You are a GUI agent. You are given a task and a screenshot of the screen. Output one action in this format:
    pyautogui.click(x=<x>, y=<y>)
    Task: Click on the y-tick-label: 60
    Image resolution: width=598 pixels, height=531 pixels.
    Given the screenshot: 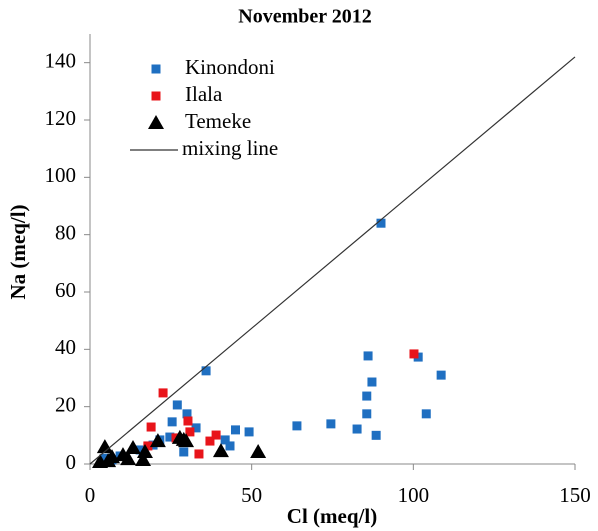 What is the action you would take?
    pyautogui.click(x=65, y=290)
    